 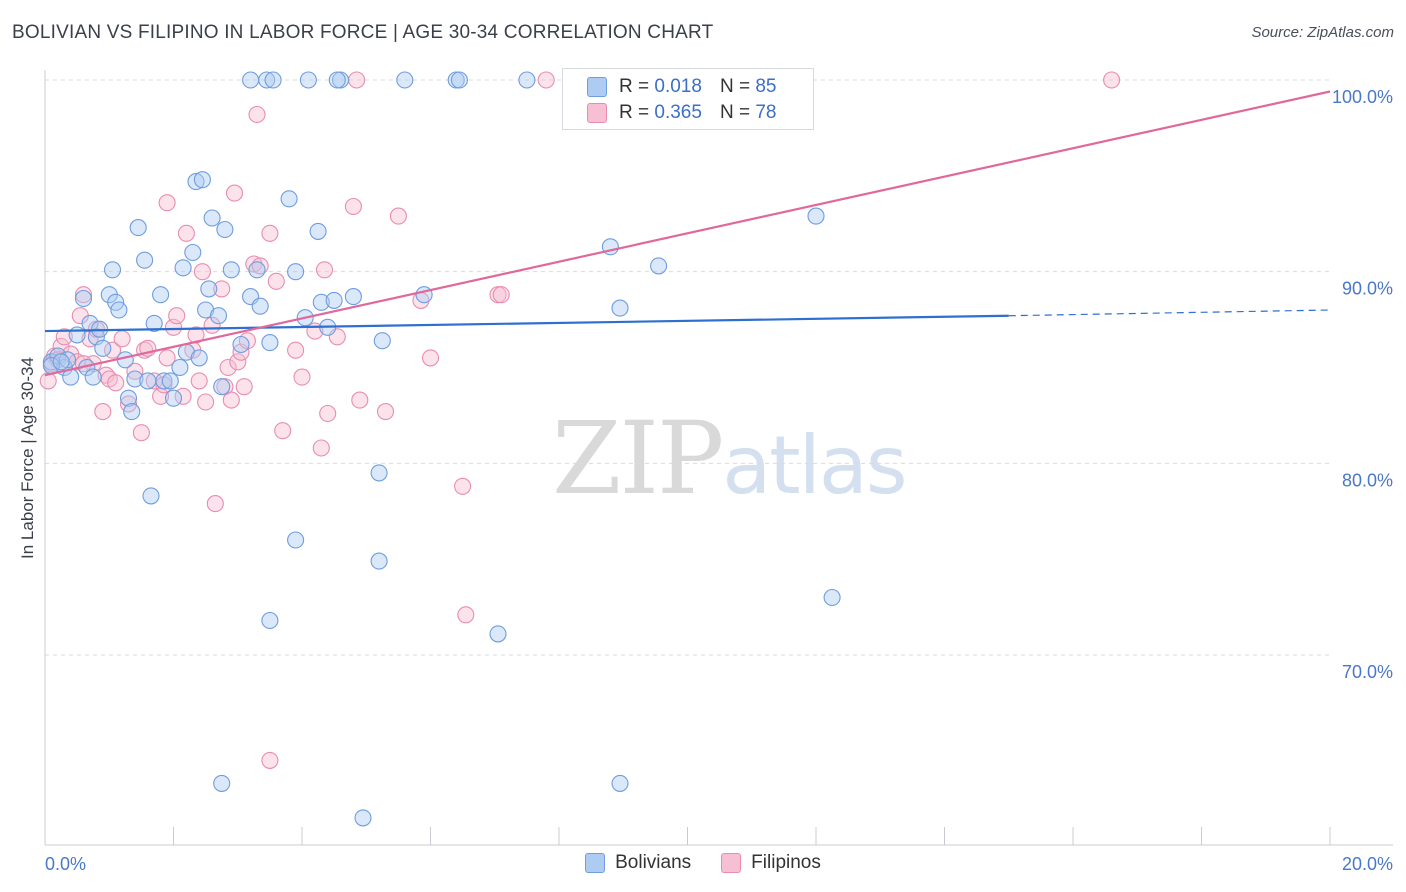 I want to click on legend-row-bolivians: R = 0.018 N = 85, so click(x=681, y=87).